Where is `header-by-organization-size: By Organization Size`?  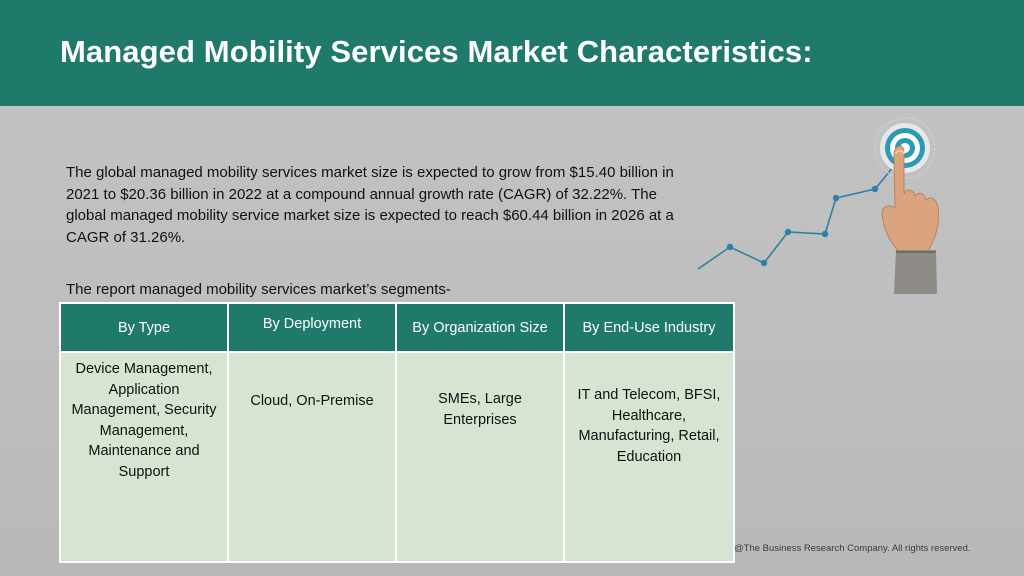 header-by-organization-size: By Organization Size is located at coordinates (480, 327).